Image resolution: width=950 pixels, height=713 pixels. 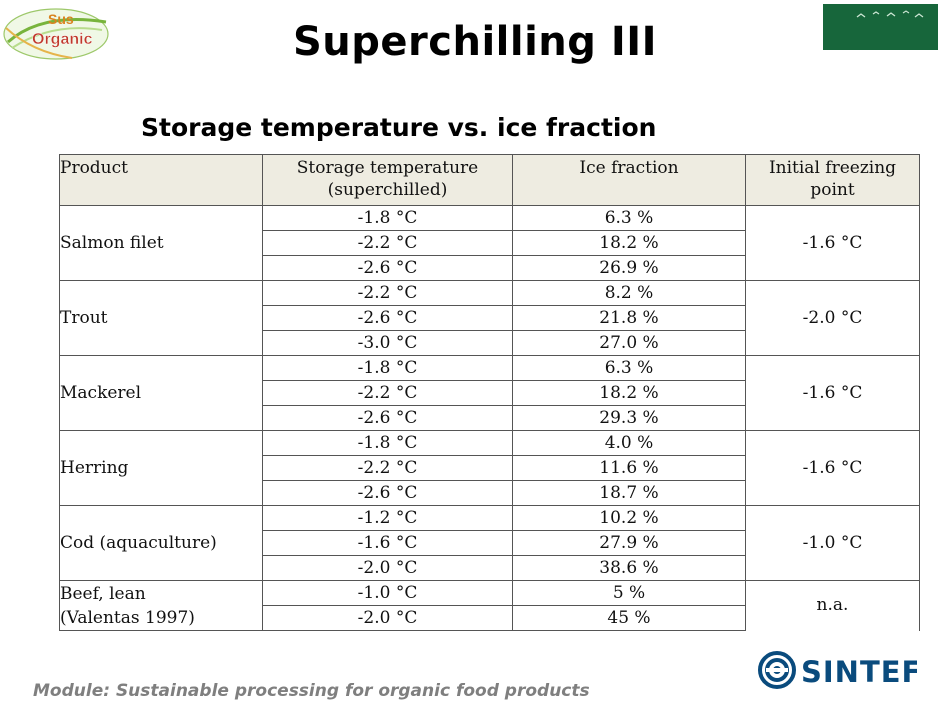 I want to click on slide-subtitle: Storage temperature vs. ice fraction, so click(x=399, y=127).